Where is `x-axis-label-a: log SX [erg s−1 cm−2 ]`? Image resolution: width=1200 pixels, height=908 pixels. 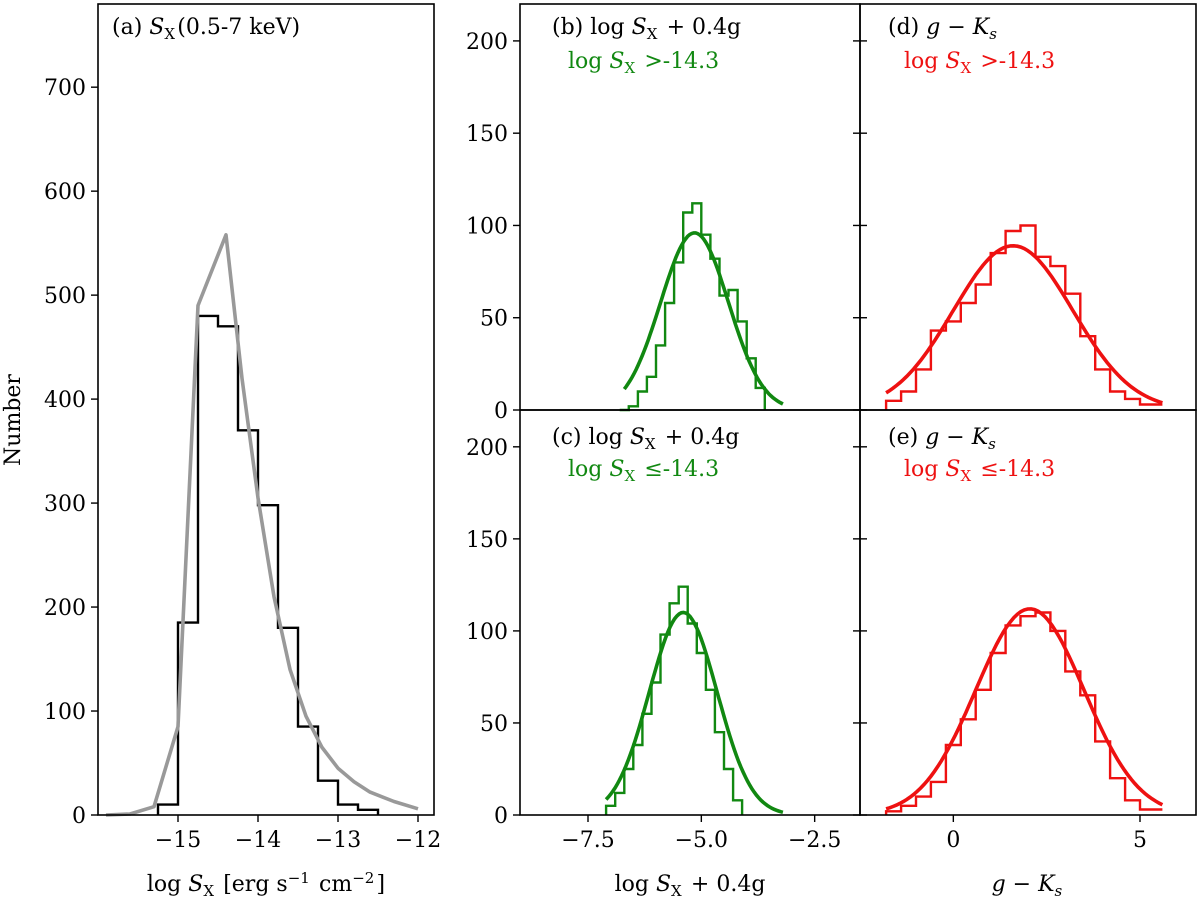
x-axis-label-a: log SX [erg s−1 cm−2 ] is located at coordinates (266, 884).